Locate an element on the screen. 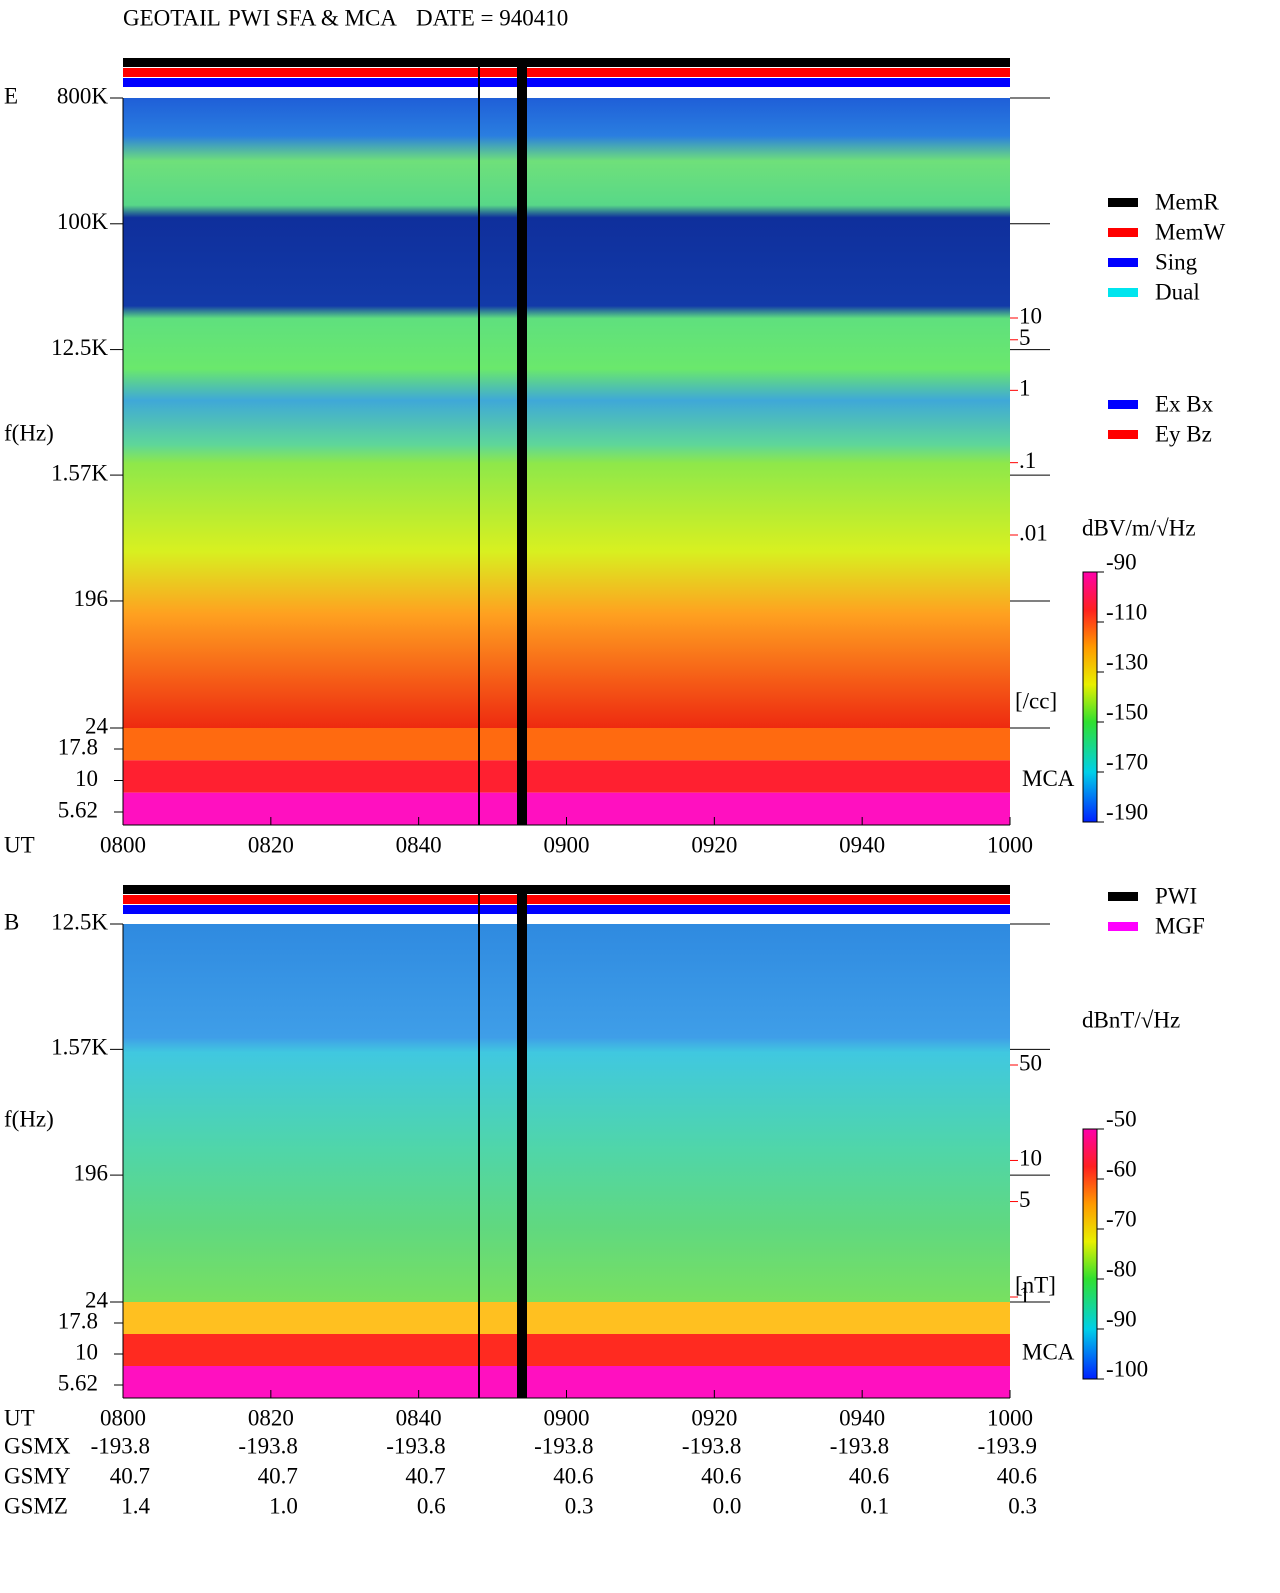  y2-tick-label: 50 is located at coordinates (1030, 1062).